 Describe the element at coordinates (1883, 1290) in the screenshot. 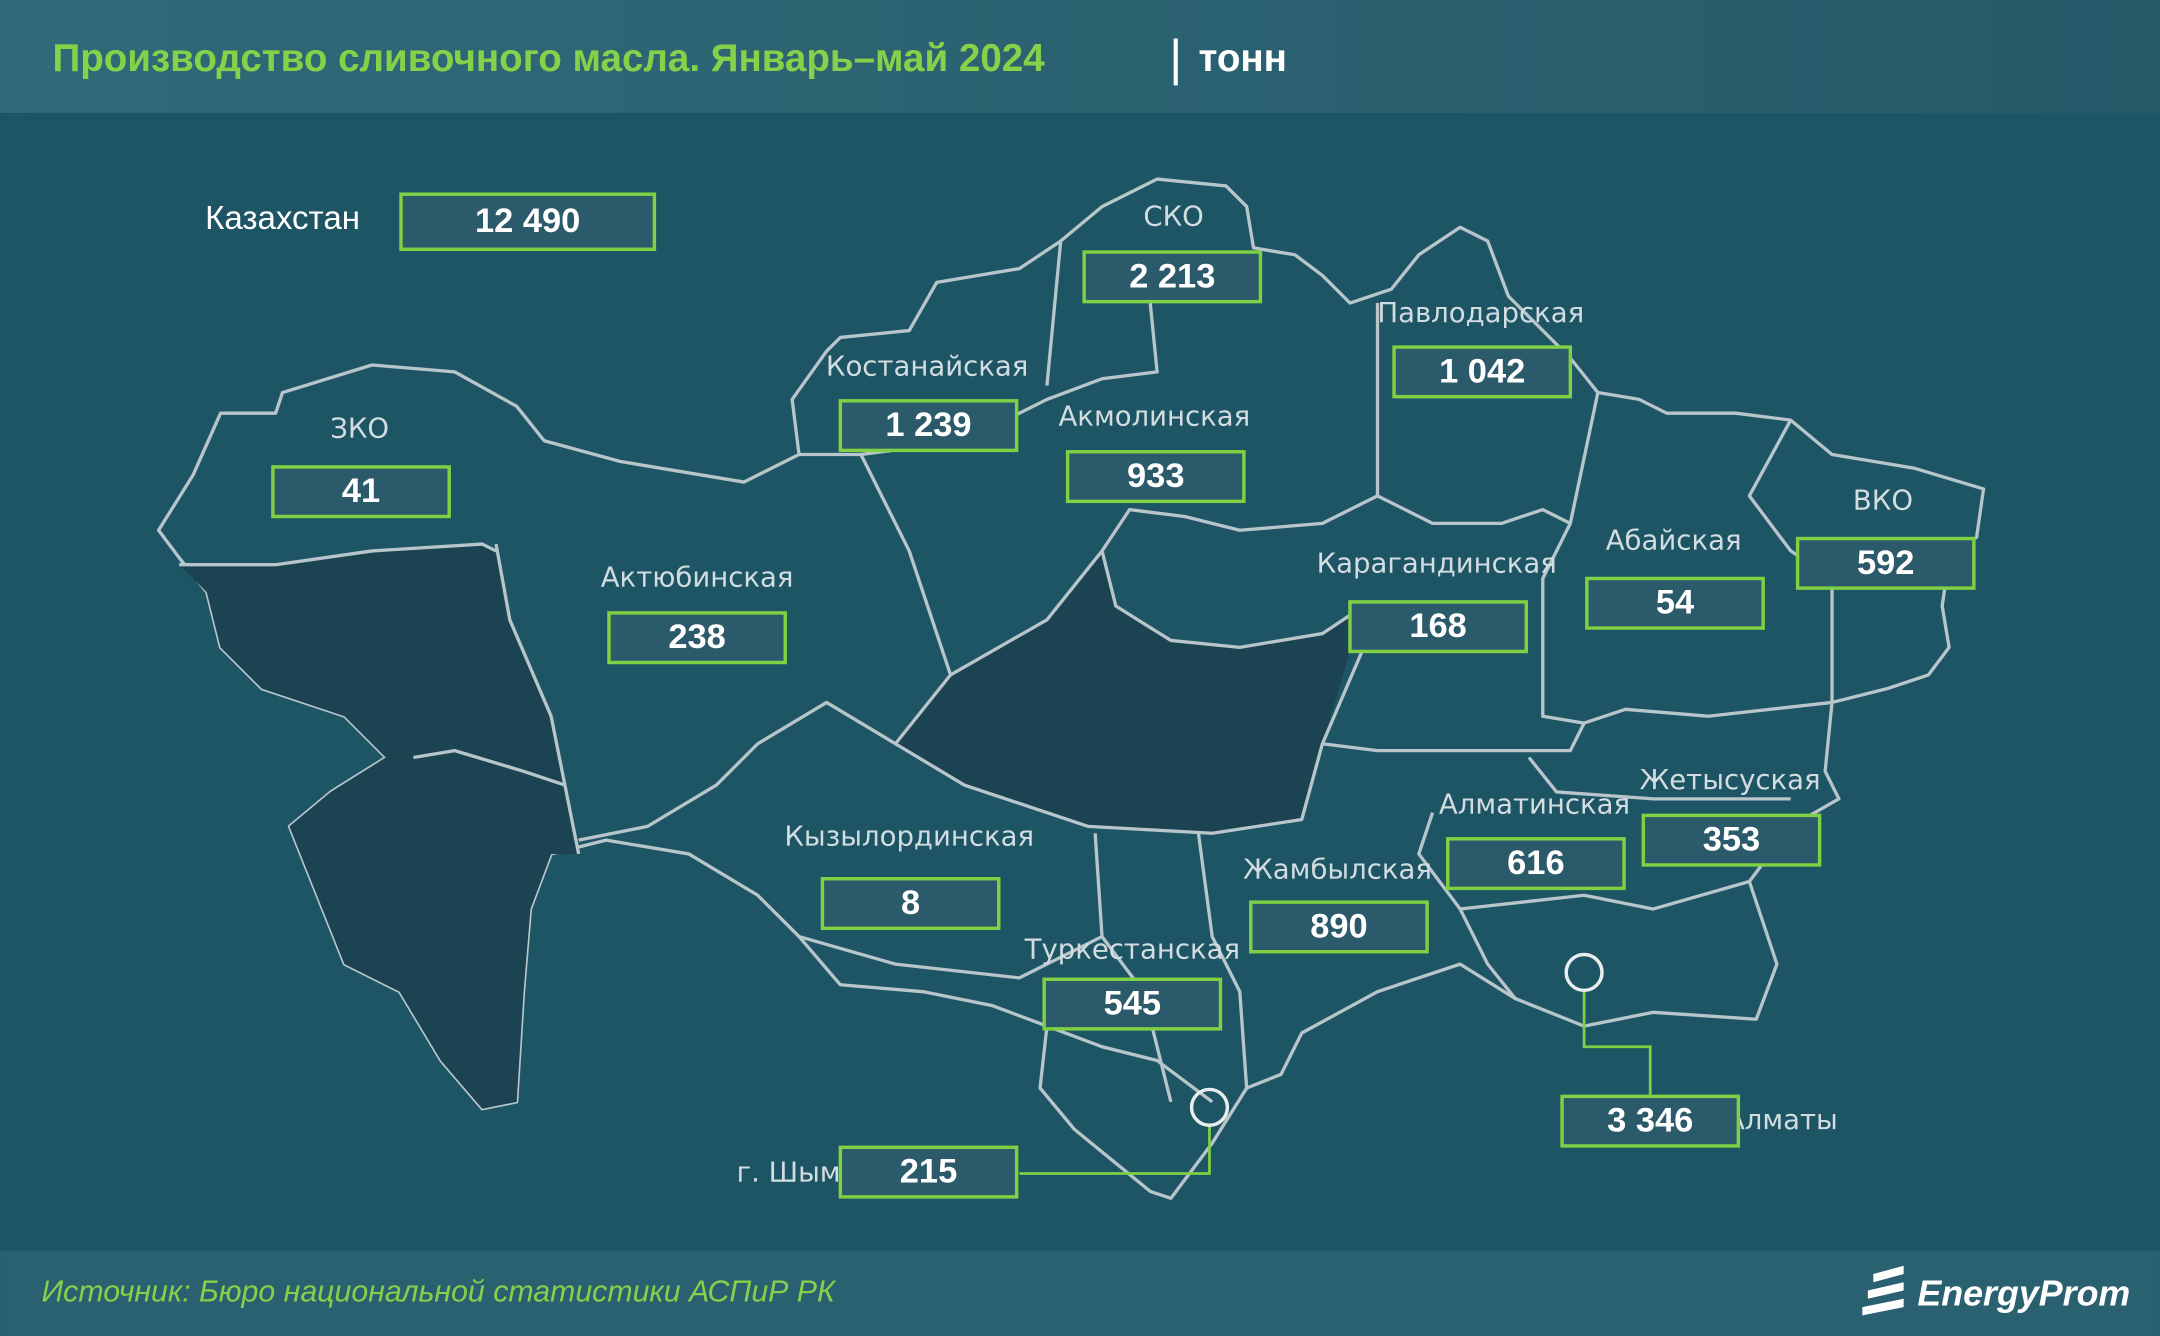

I see `logo-mark` at that location.